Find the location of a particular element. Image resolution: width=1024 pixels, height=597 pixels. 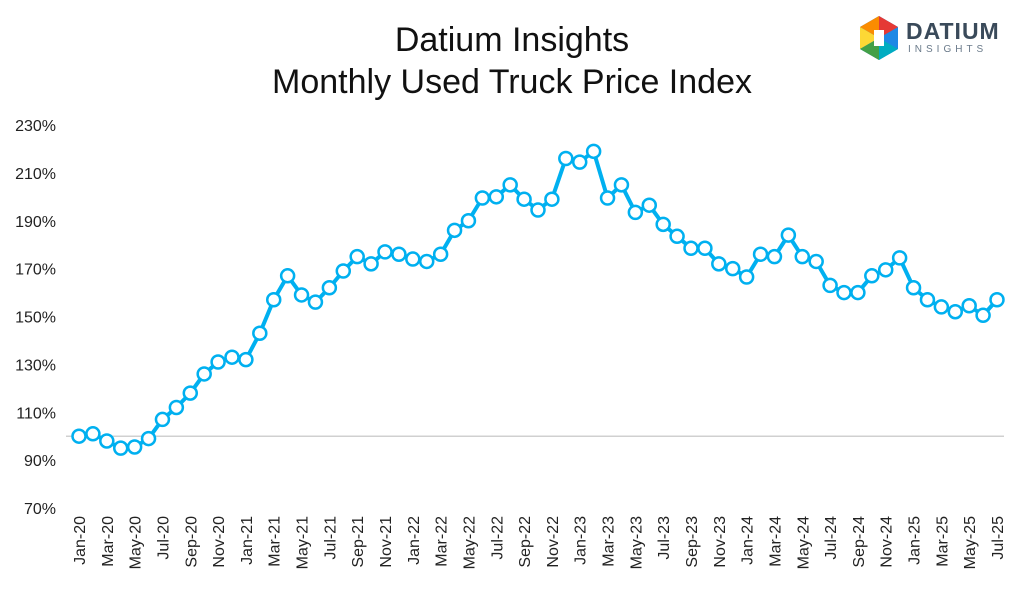

x-tick-label: Jul-23 is located at coordinates (664, 538).